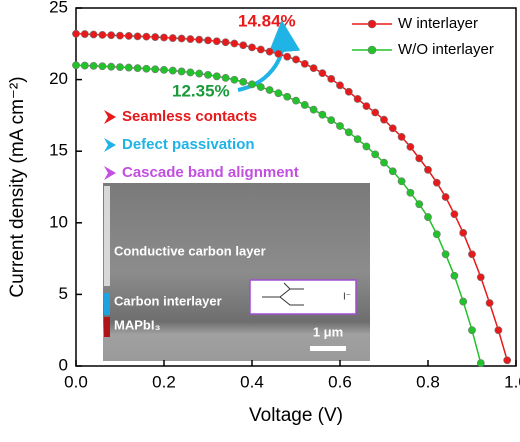 Image resolution: width=520 pixels, height=442 pixels. What do you see at coordinates (328, 331) in the screenshot?
I see `scale-label: 1 μm` at bounding box center [328, 331].